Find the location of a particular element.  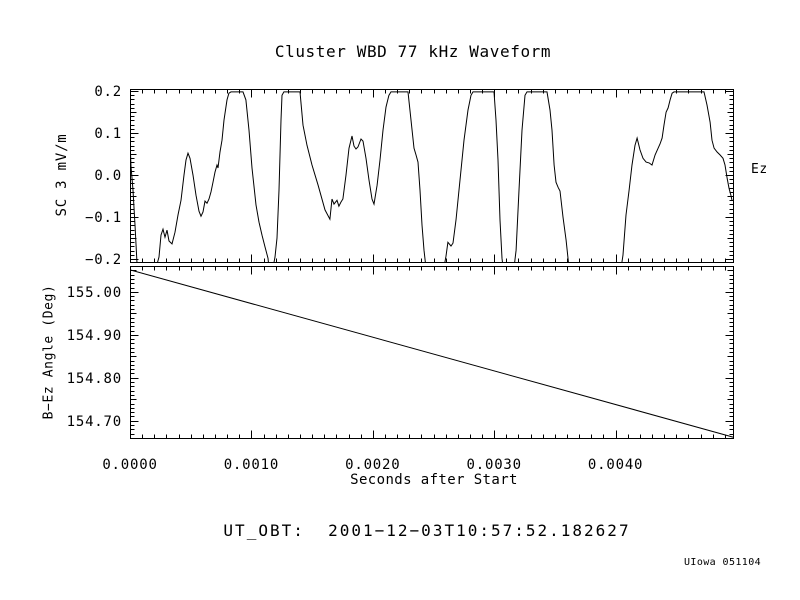

y-tick-label: −0.1 is located at coordinates (103, 218).